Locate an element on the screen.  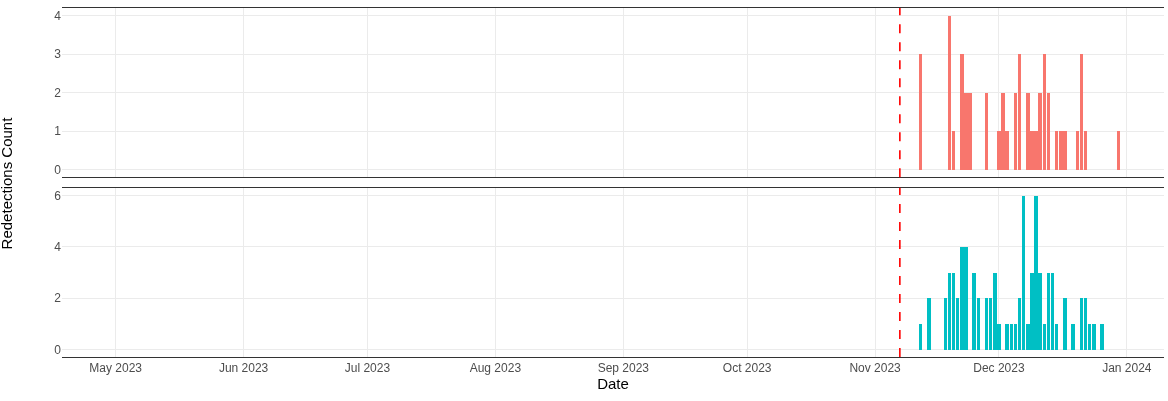
x-tick-label: Nov 2023 is located at coordinates (875, 368).